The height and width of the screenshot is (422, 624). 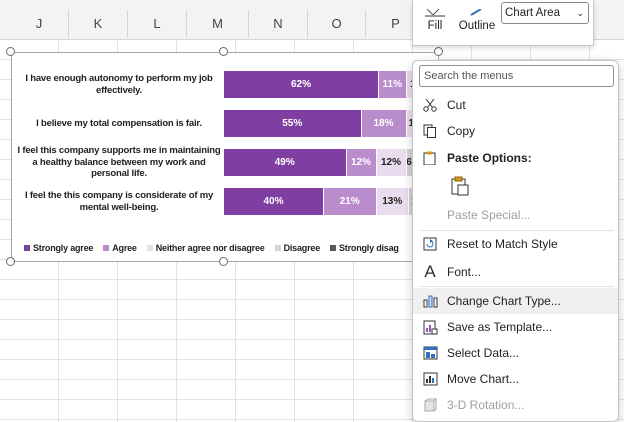 I want to click on column-header-m: M, so click(x=218, y=24).